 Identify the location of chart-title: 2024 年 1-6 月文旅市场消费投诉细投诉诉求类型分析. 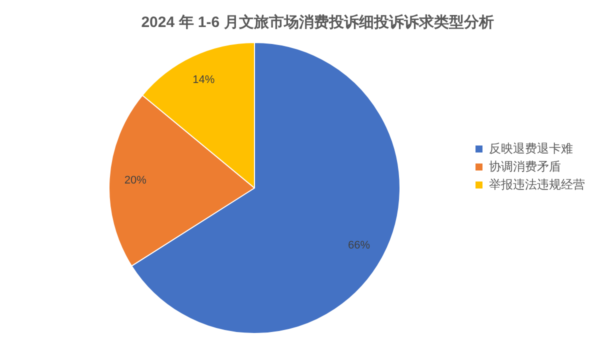
(317, 22).